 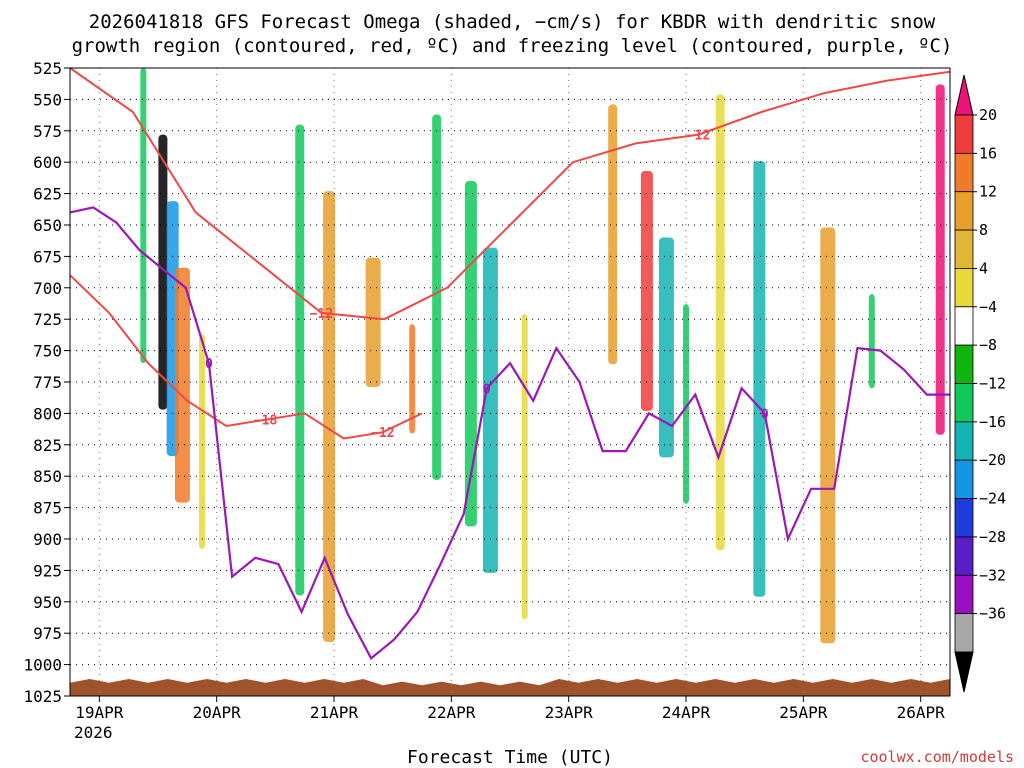 I want to click on credit-text: coolwx.com/models, so click(x=937, y=757).